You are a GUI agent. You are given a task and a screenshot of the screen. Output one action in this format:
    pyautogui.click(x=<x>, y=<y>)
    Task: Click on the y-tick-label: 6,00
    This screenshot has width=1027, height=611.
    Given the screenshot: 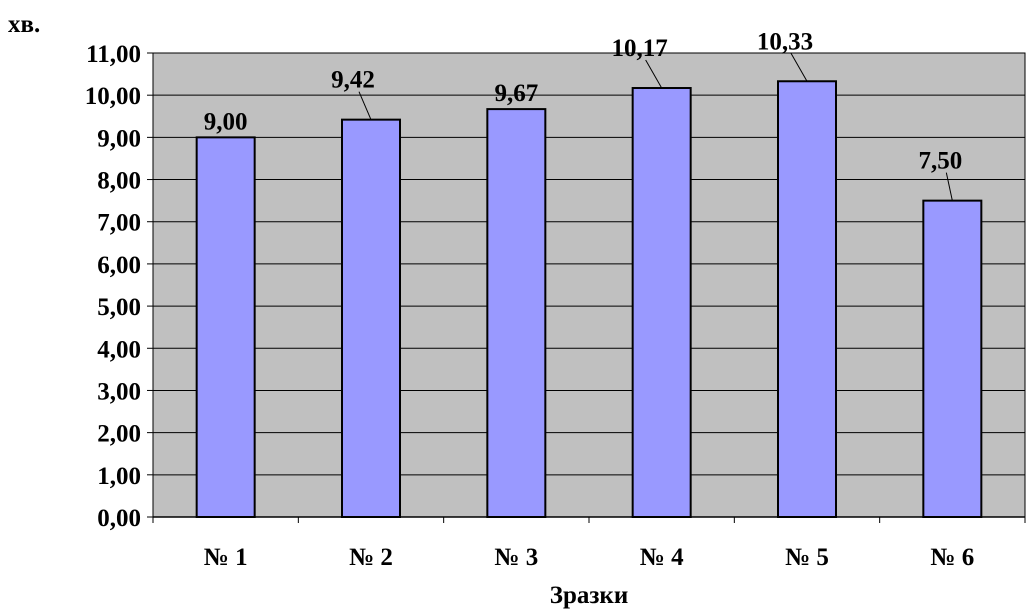 What is the action you would take?
    pyautogui.click(x=119, y=265)
    